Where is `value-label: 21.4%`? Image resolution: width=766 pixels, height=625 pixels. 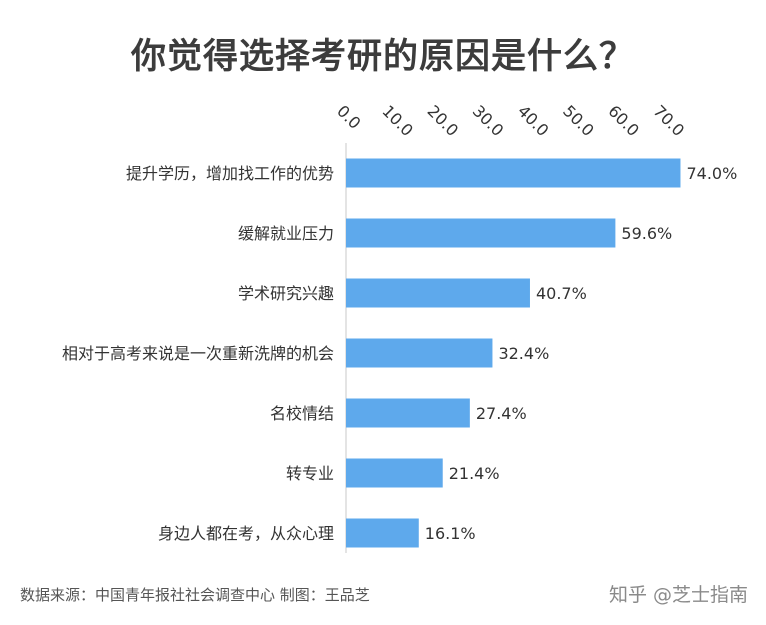
value-label: 21.4% is located at coordinates (474, 473).